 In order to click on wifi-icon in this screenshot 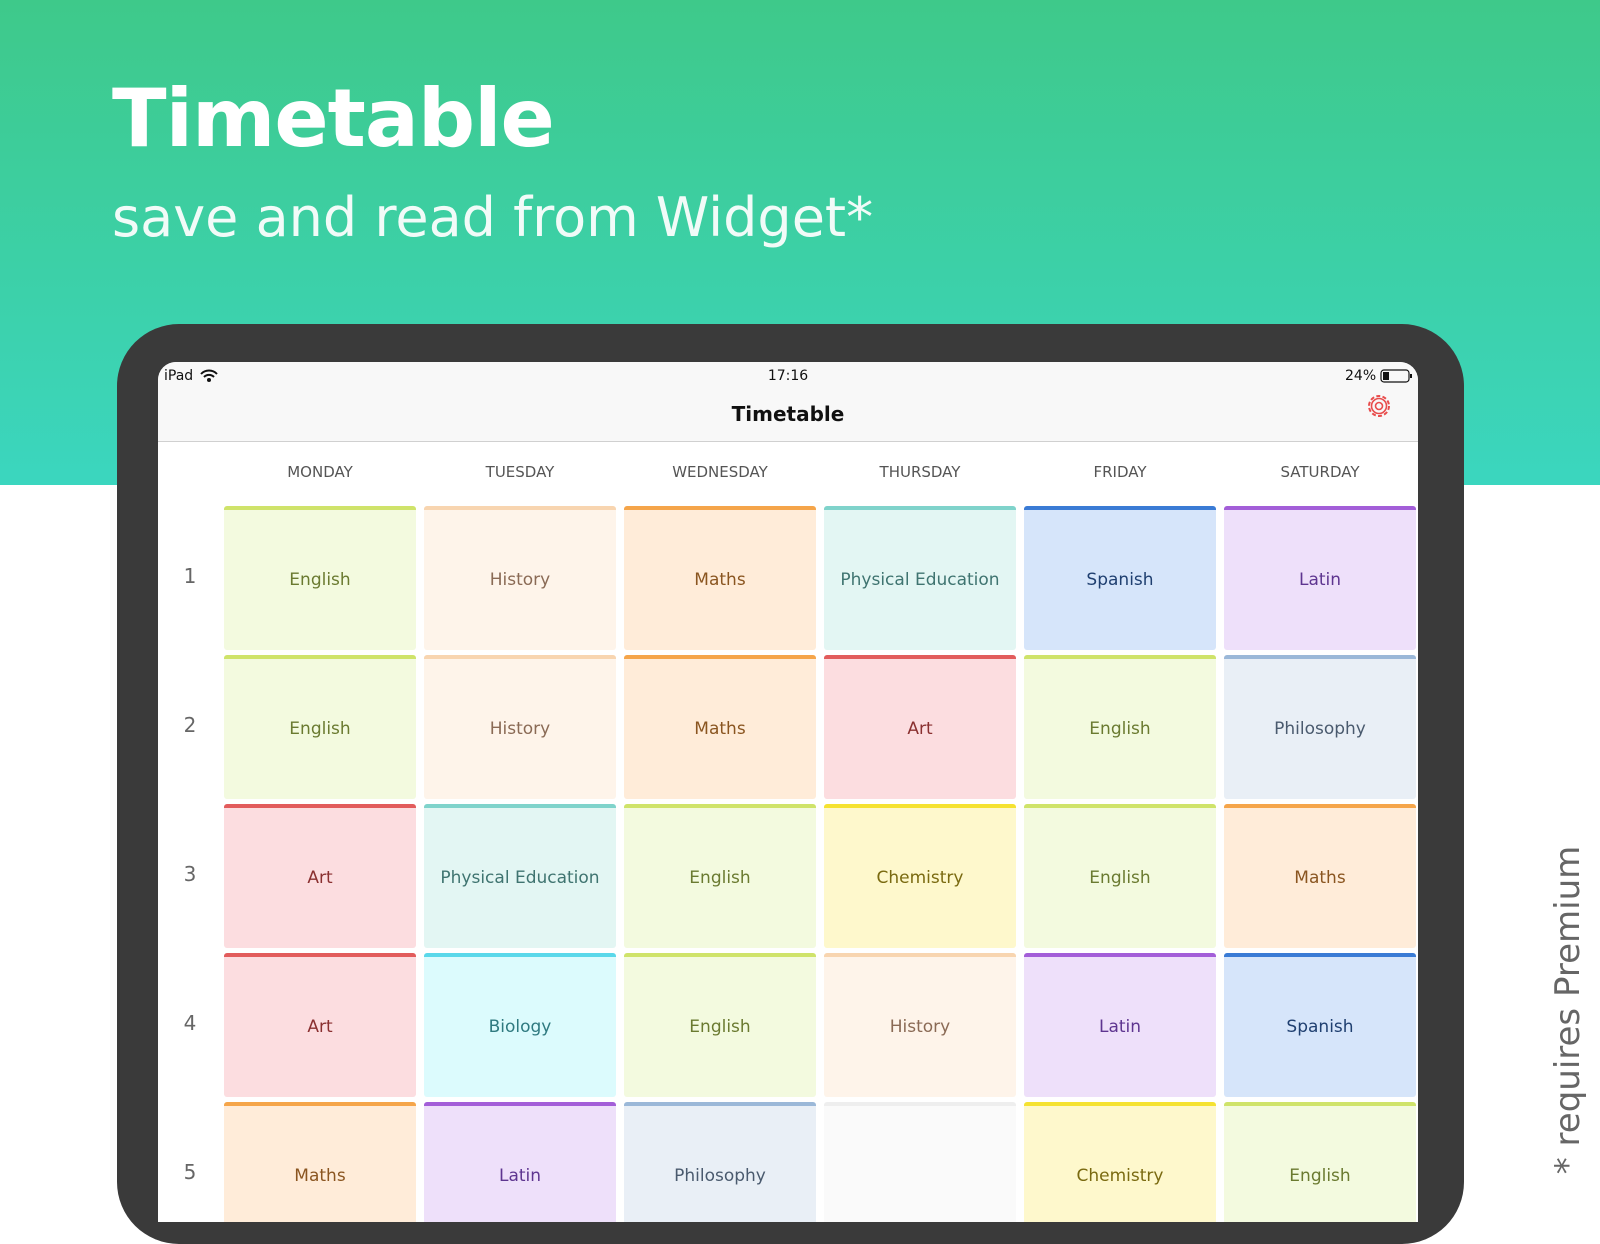, I will do `click(209, 375)`.